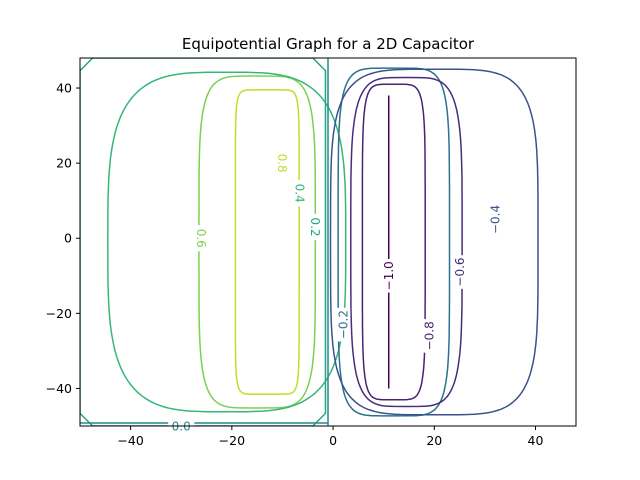  I want to click on x-tick-label: −20, so click(232, 440).